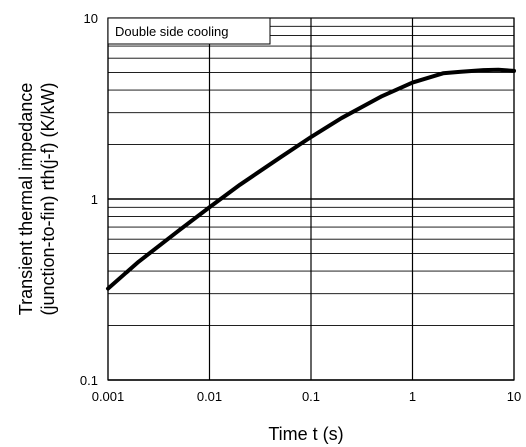 This screenshot has height=447, width=526. I want to click on legend-box-rect, so click(189, 31).